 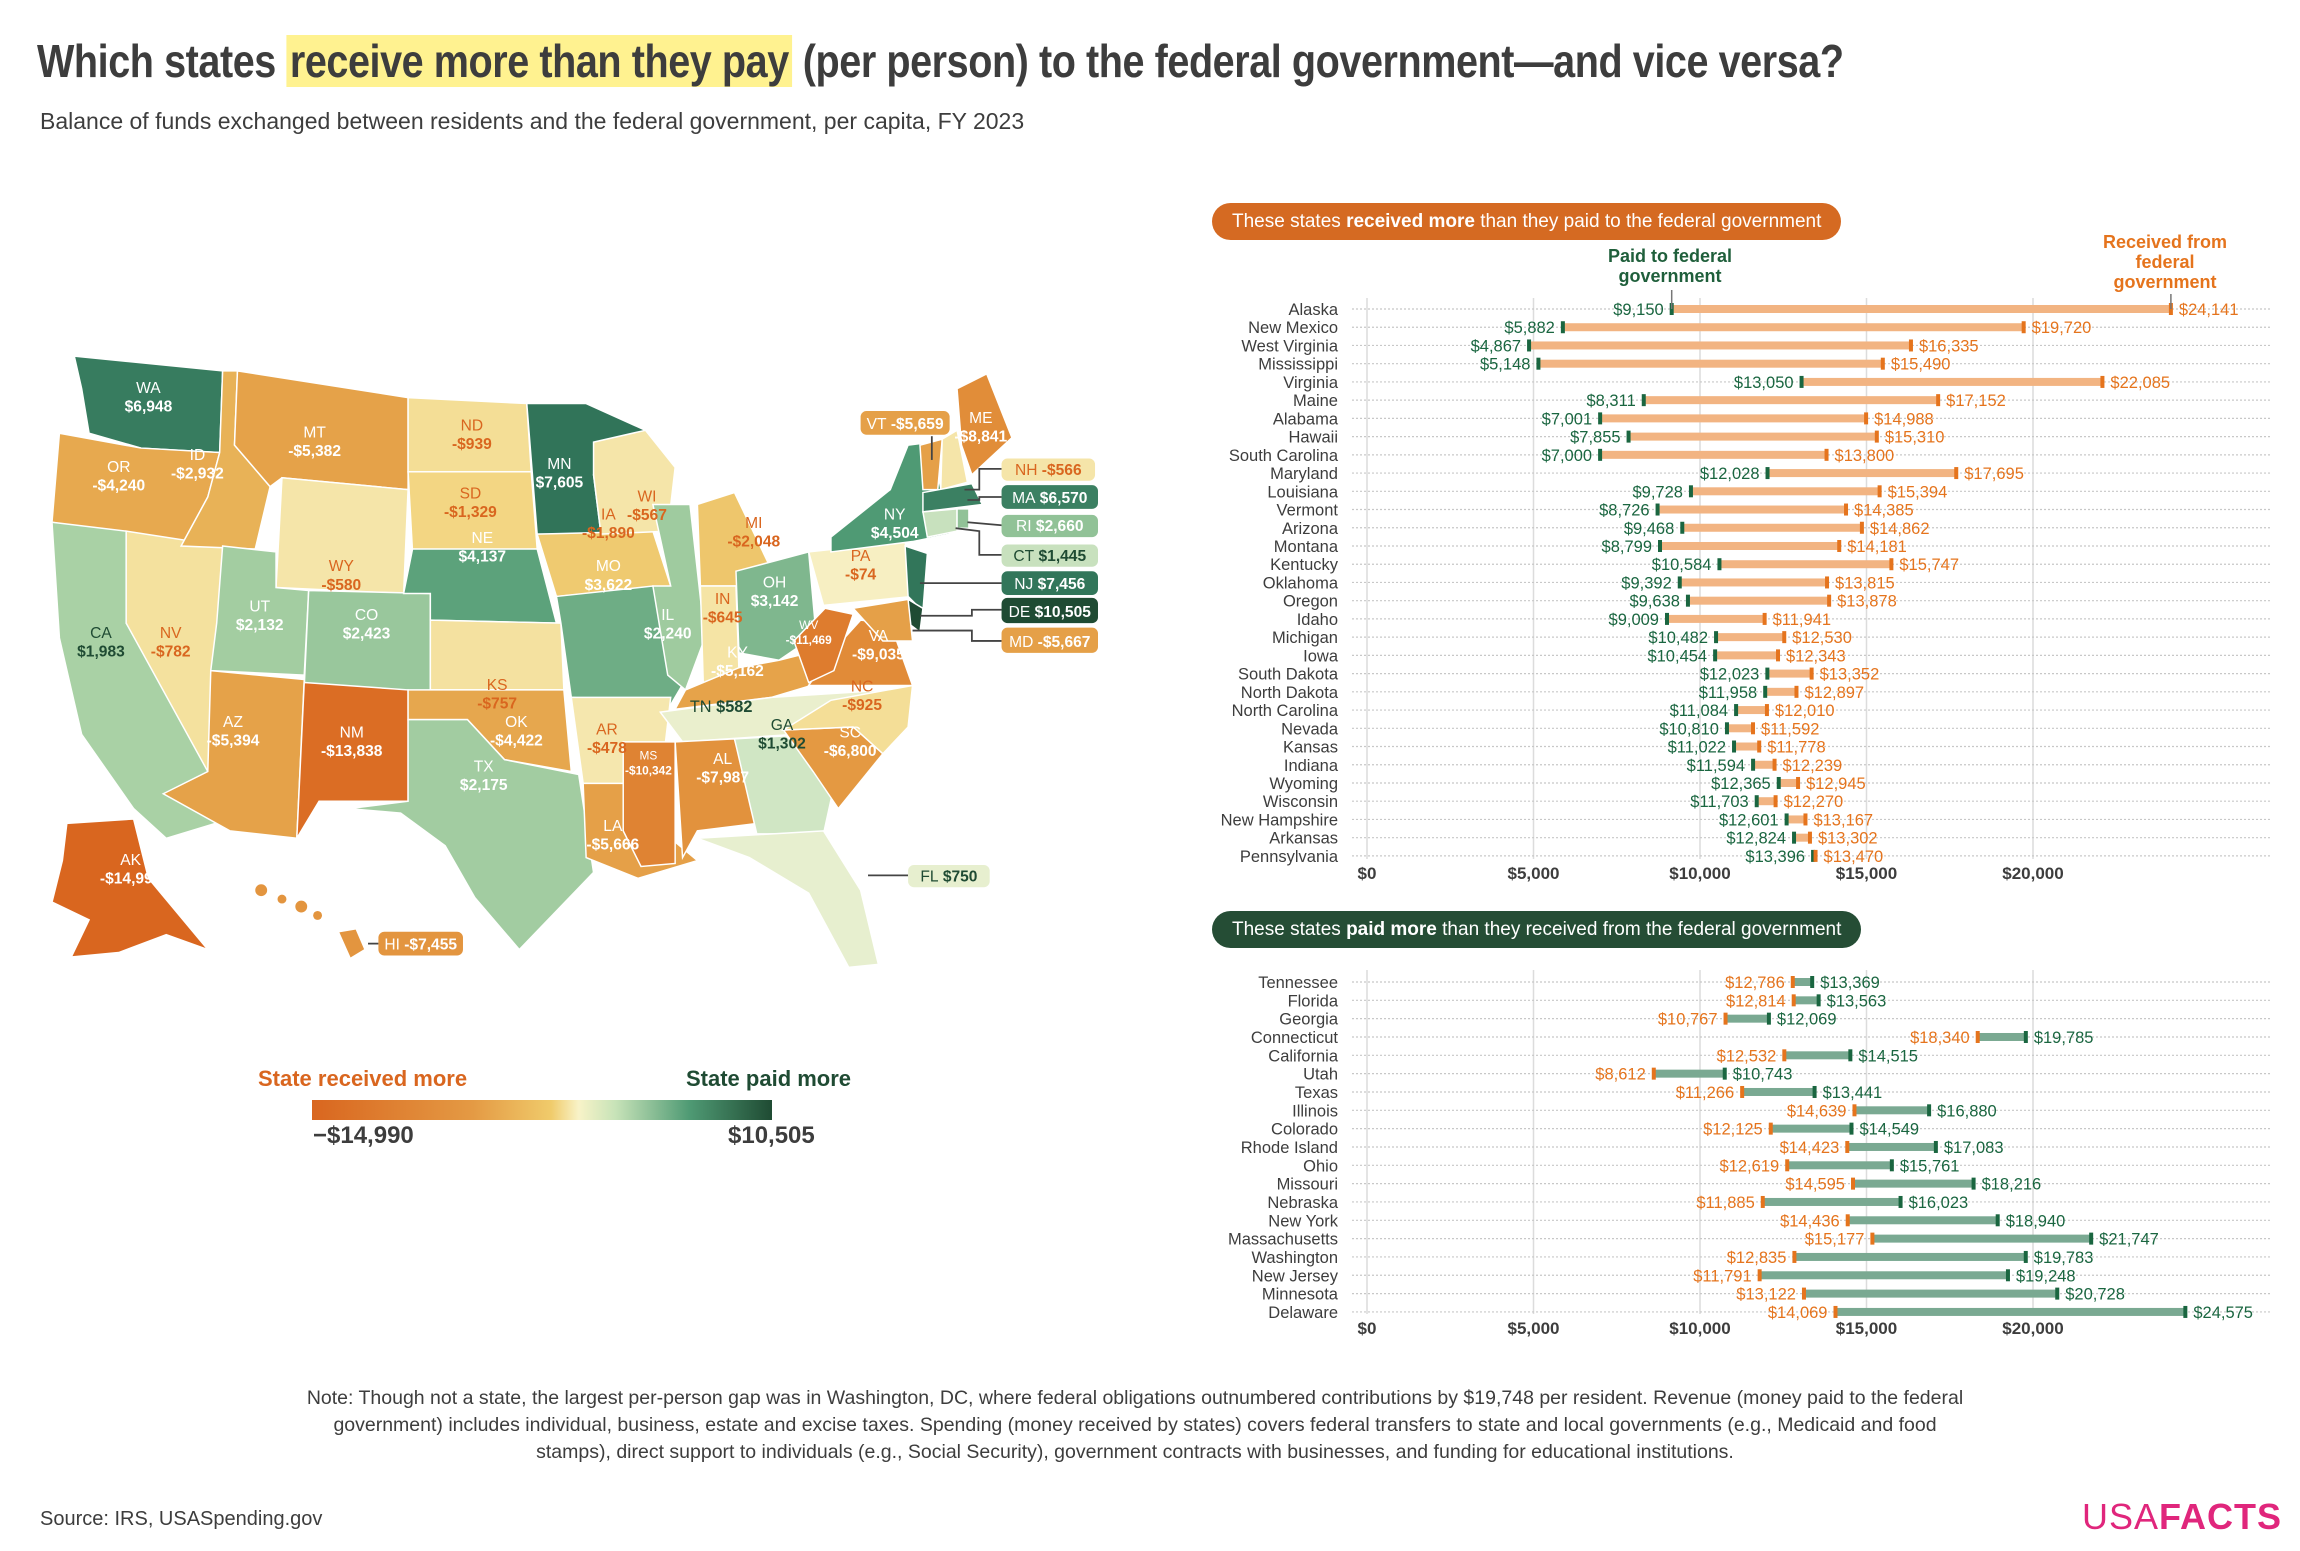 What do you see at coordinates (1311, 766) in the screenshot?
I see `state-name: Indiana` at bounding box center [1311, 766].